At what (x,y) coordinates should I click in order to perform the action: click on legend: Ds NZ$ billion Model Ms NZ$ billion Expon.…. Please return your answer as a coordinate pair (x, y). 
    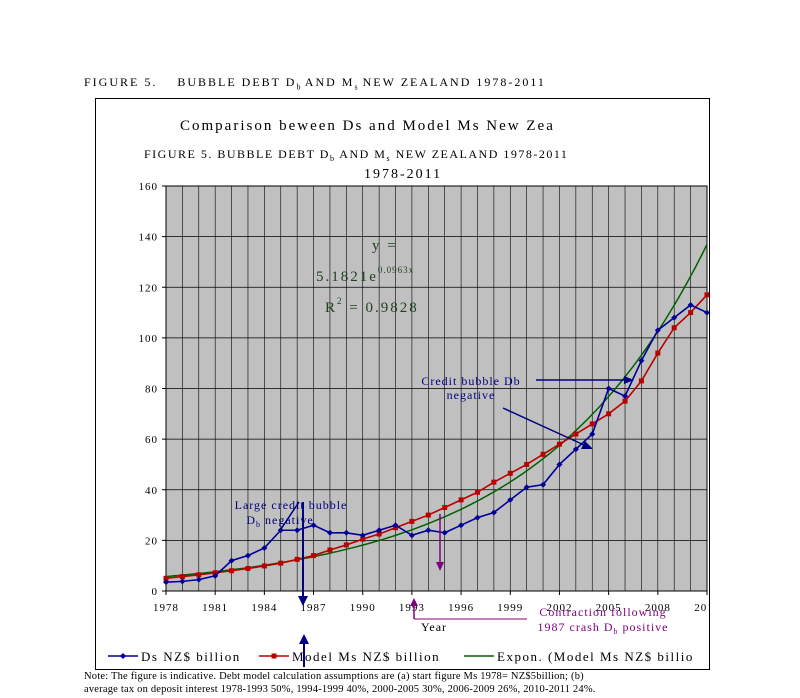
    Looking at the image, I should click on (400, 656).